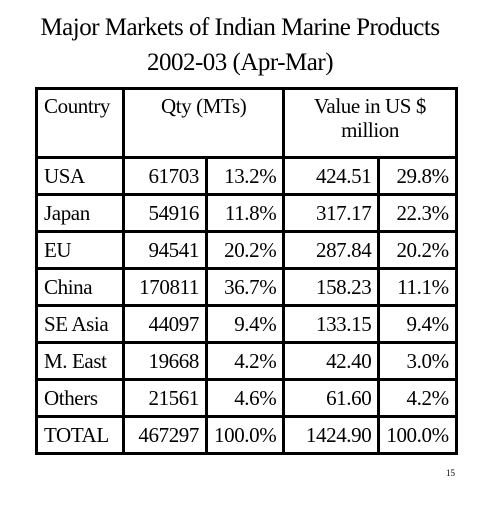 This screenshot has height=511, width=500. I want to click on country-cell: China, so click(80, 287).